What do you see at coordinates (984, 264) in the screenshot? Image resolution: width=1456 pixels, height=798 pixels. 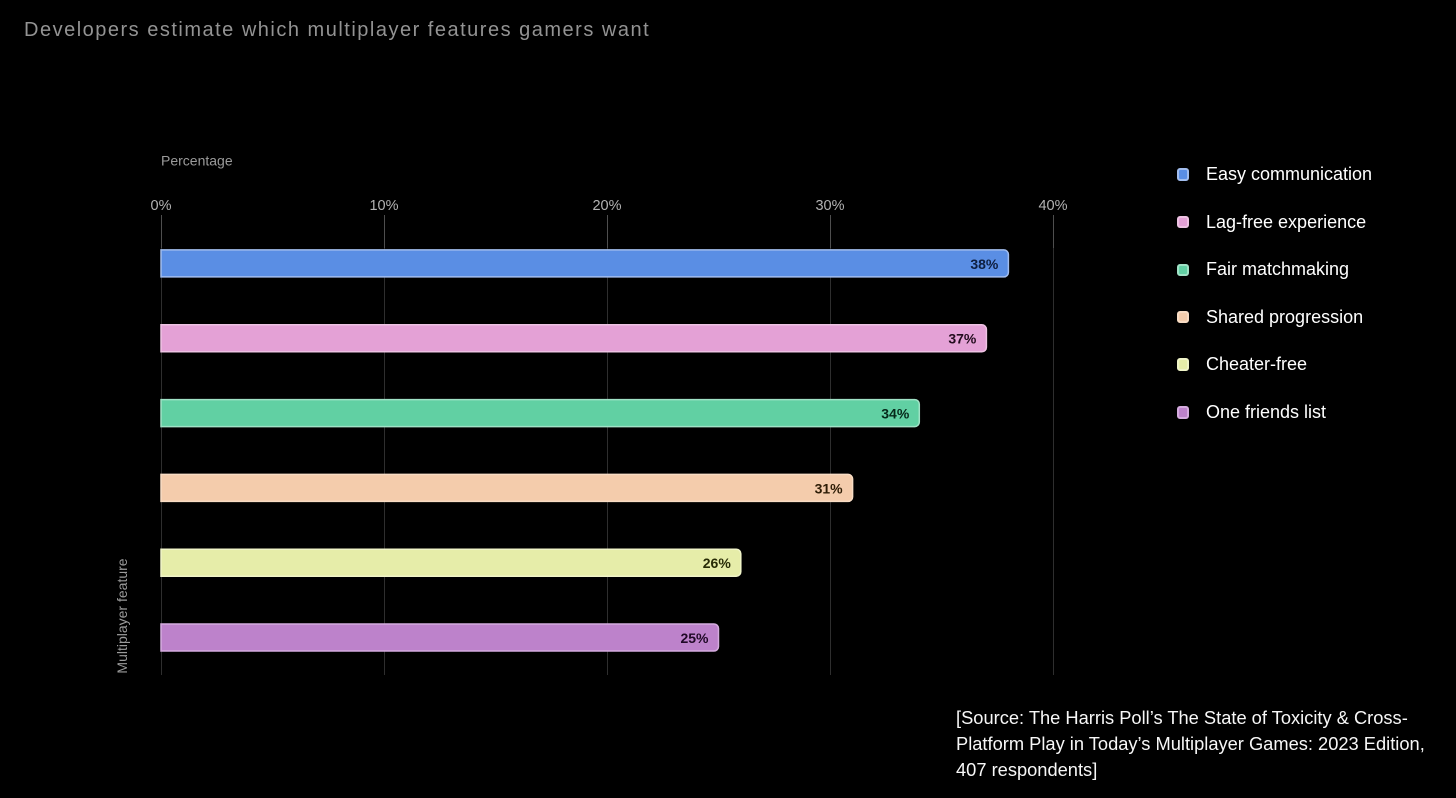 I see `svg-text: 38%` at bounding box center [984, 264].